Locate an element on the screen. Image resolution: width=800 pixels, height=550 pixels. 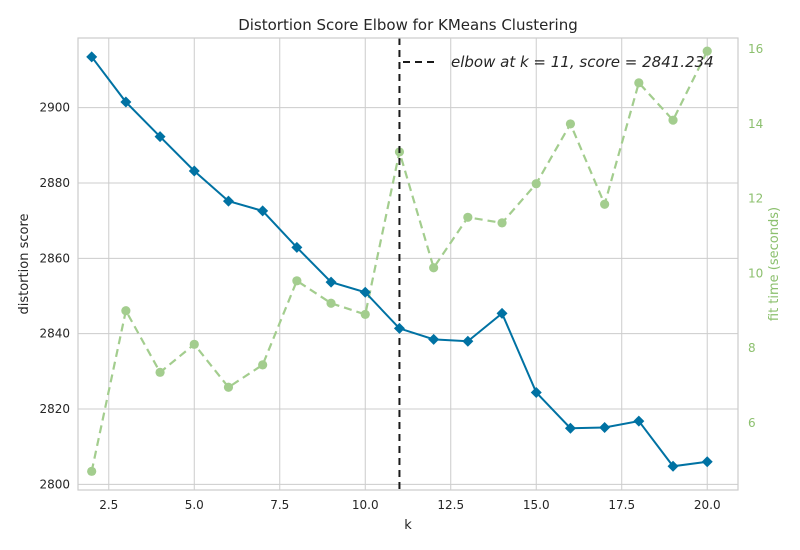
x-axis-label: k is located at coordinates (408, 525).